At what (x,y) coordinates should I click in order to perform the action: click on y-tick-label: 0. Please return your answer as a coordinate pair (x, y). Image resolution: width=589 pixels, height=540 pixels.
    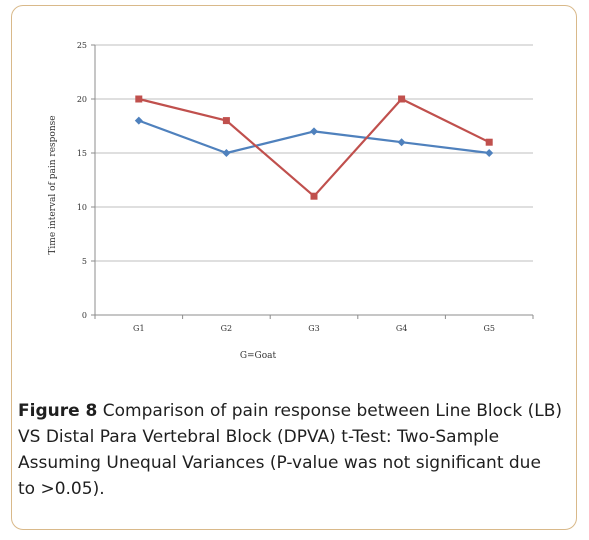
    Looking at the image, I should click on (84, 315).